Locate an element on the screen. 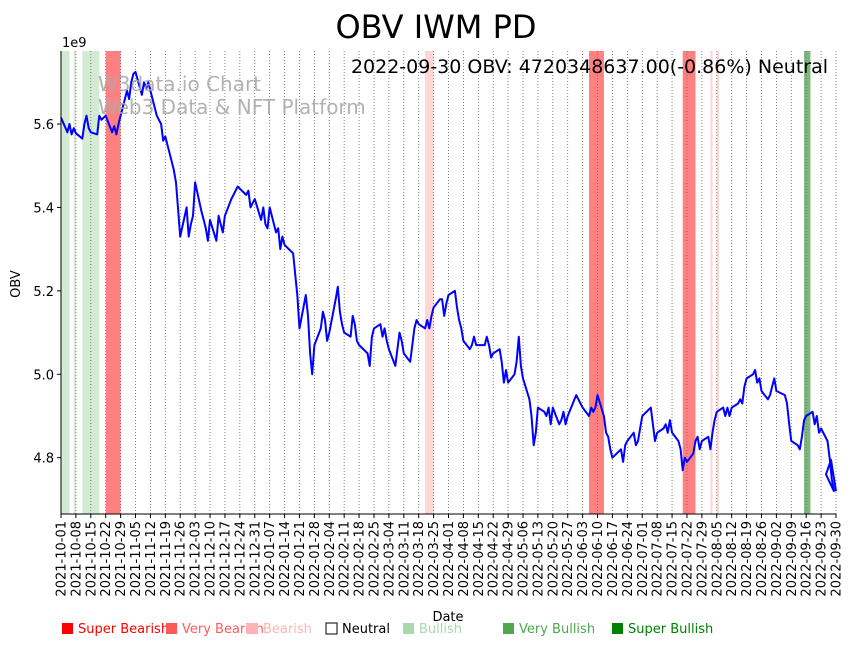  x-tick-label: 2022-08-05 is located at coordinates (717, 559).